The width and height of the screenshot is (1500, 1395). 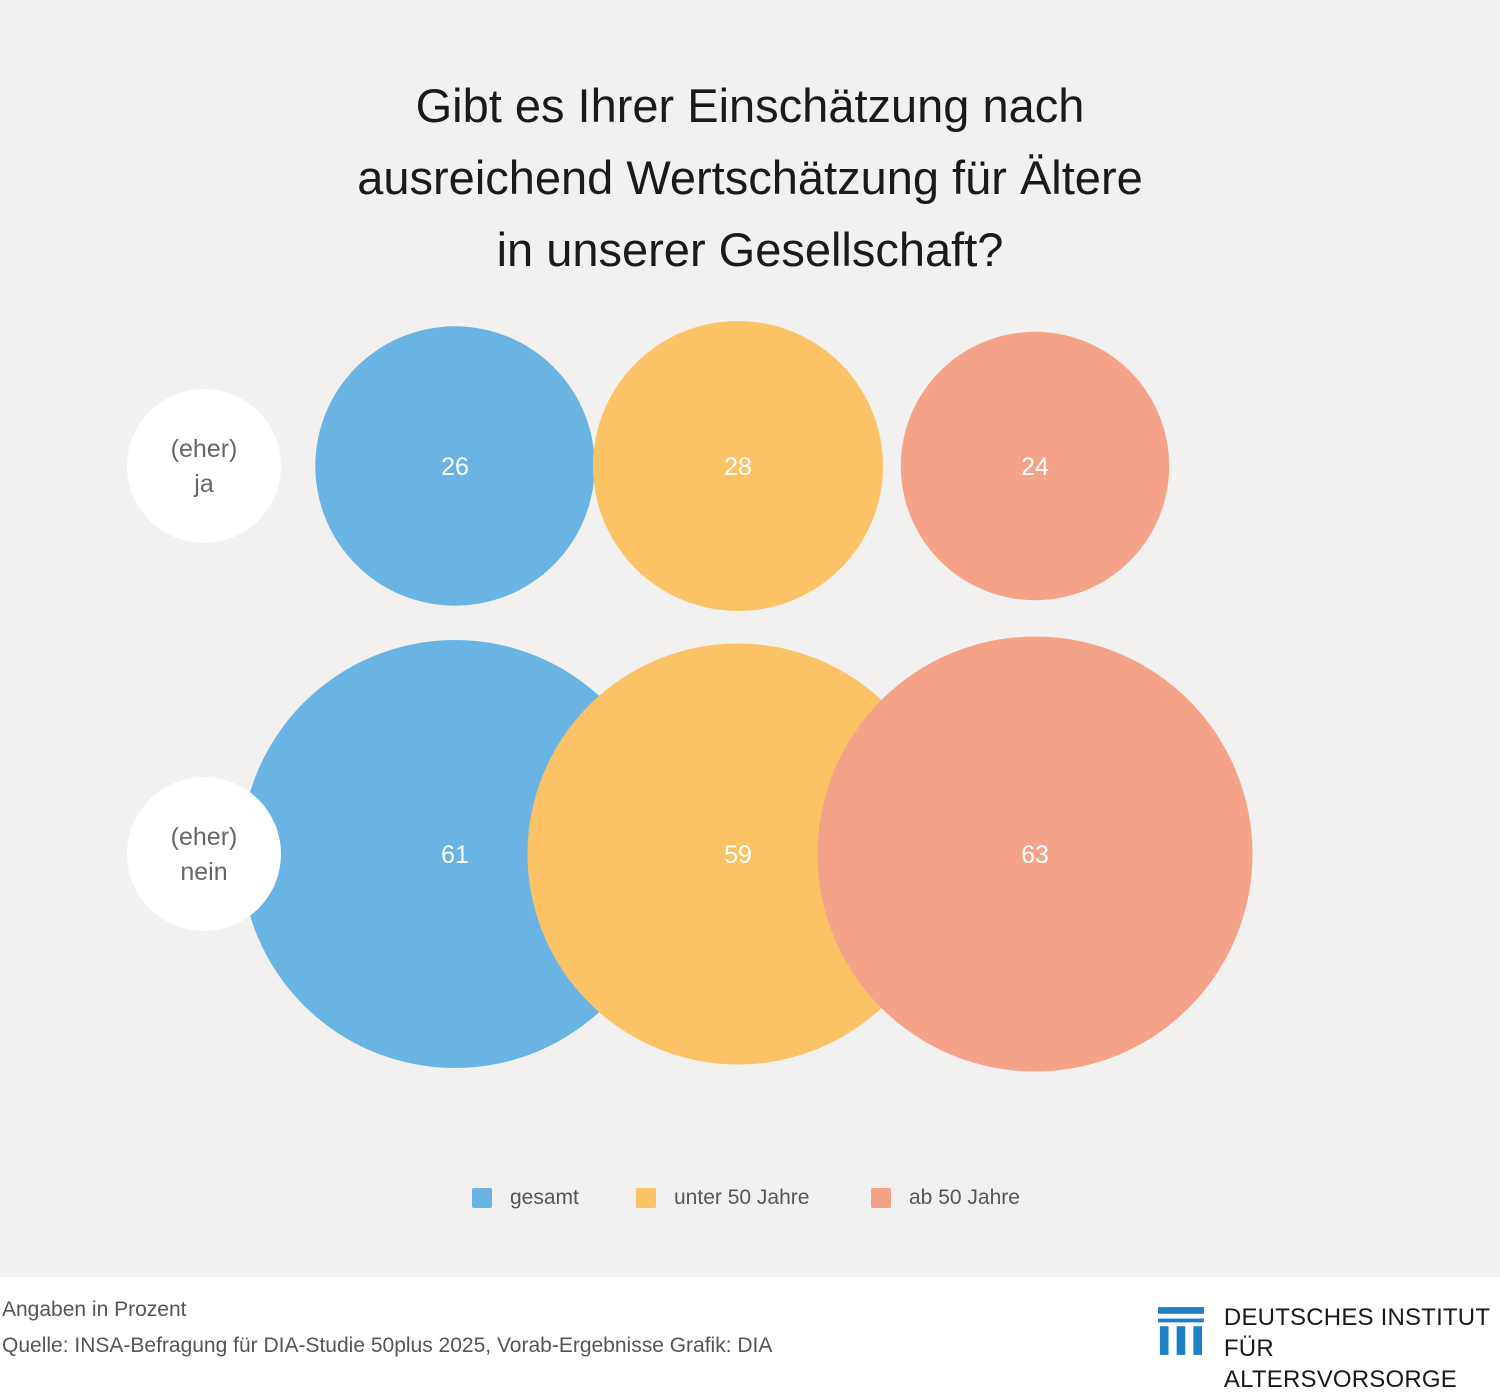 I want to click on row-label-ja: (eher) ja, so click(x=204, y=466).